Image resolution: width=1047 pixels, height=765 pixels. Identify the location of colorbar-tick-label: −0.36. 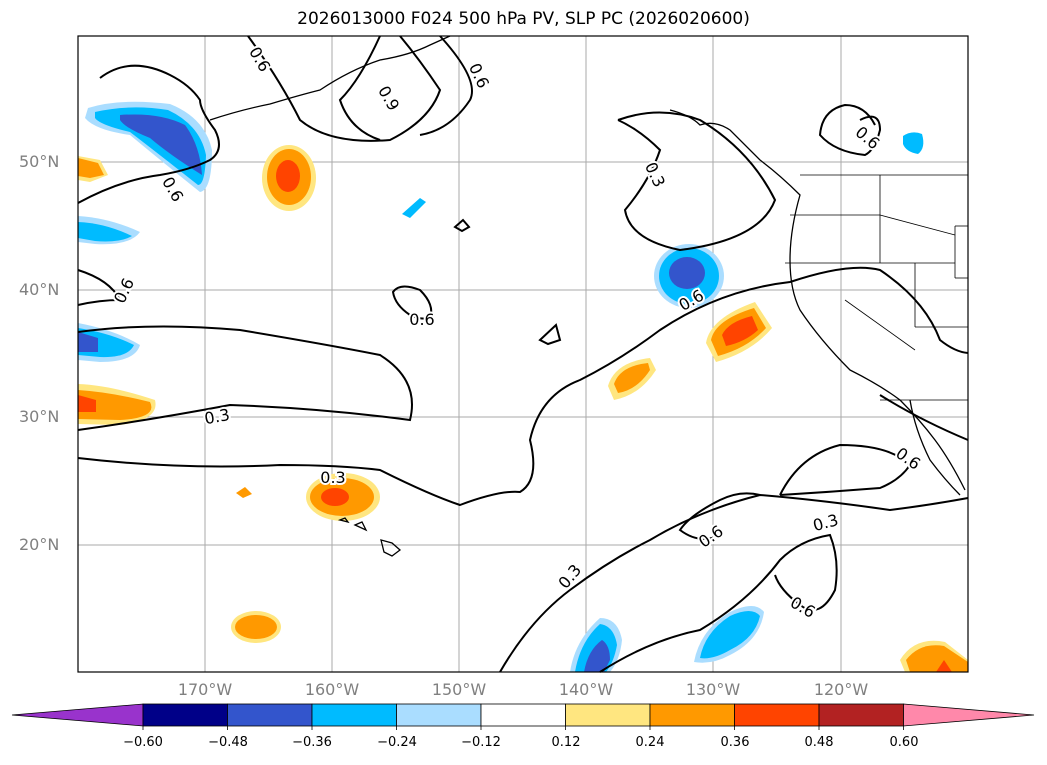
(312, 742).